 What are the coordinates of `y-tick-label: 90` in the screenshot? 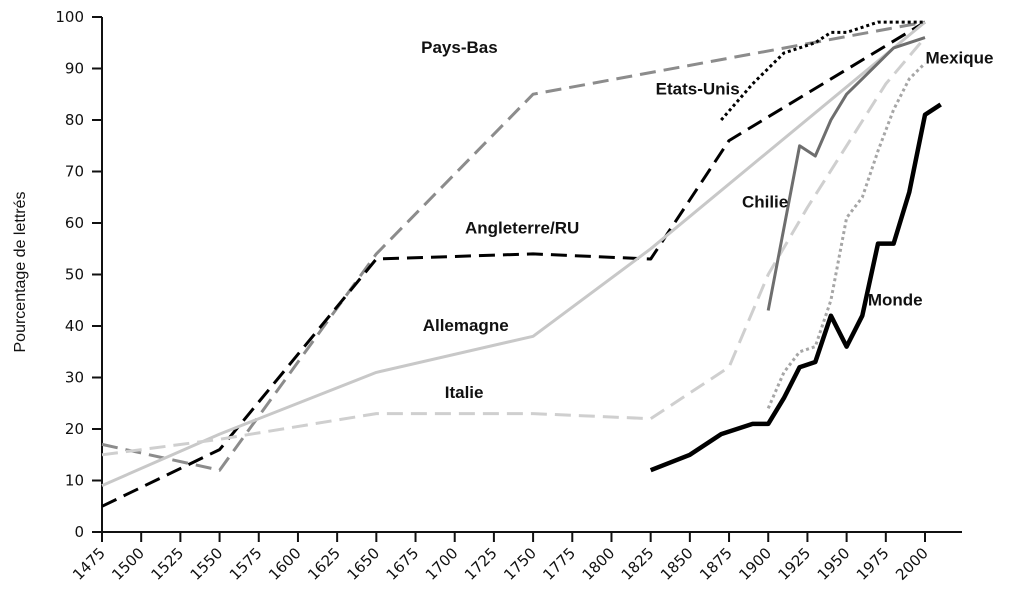 It's located at (74, 69).